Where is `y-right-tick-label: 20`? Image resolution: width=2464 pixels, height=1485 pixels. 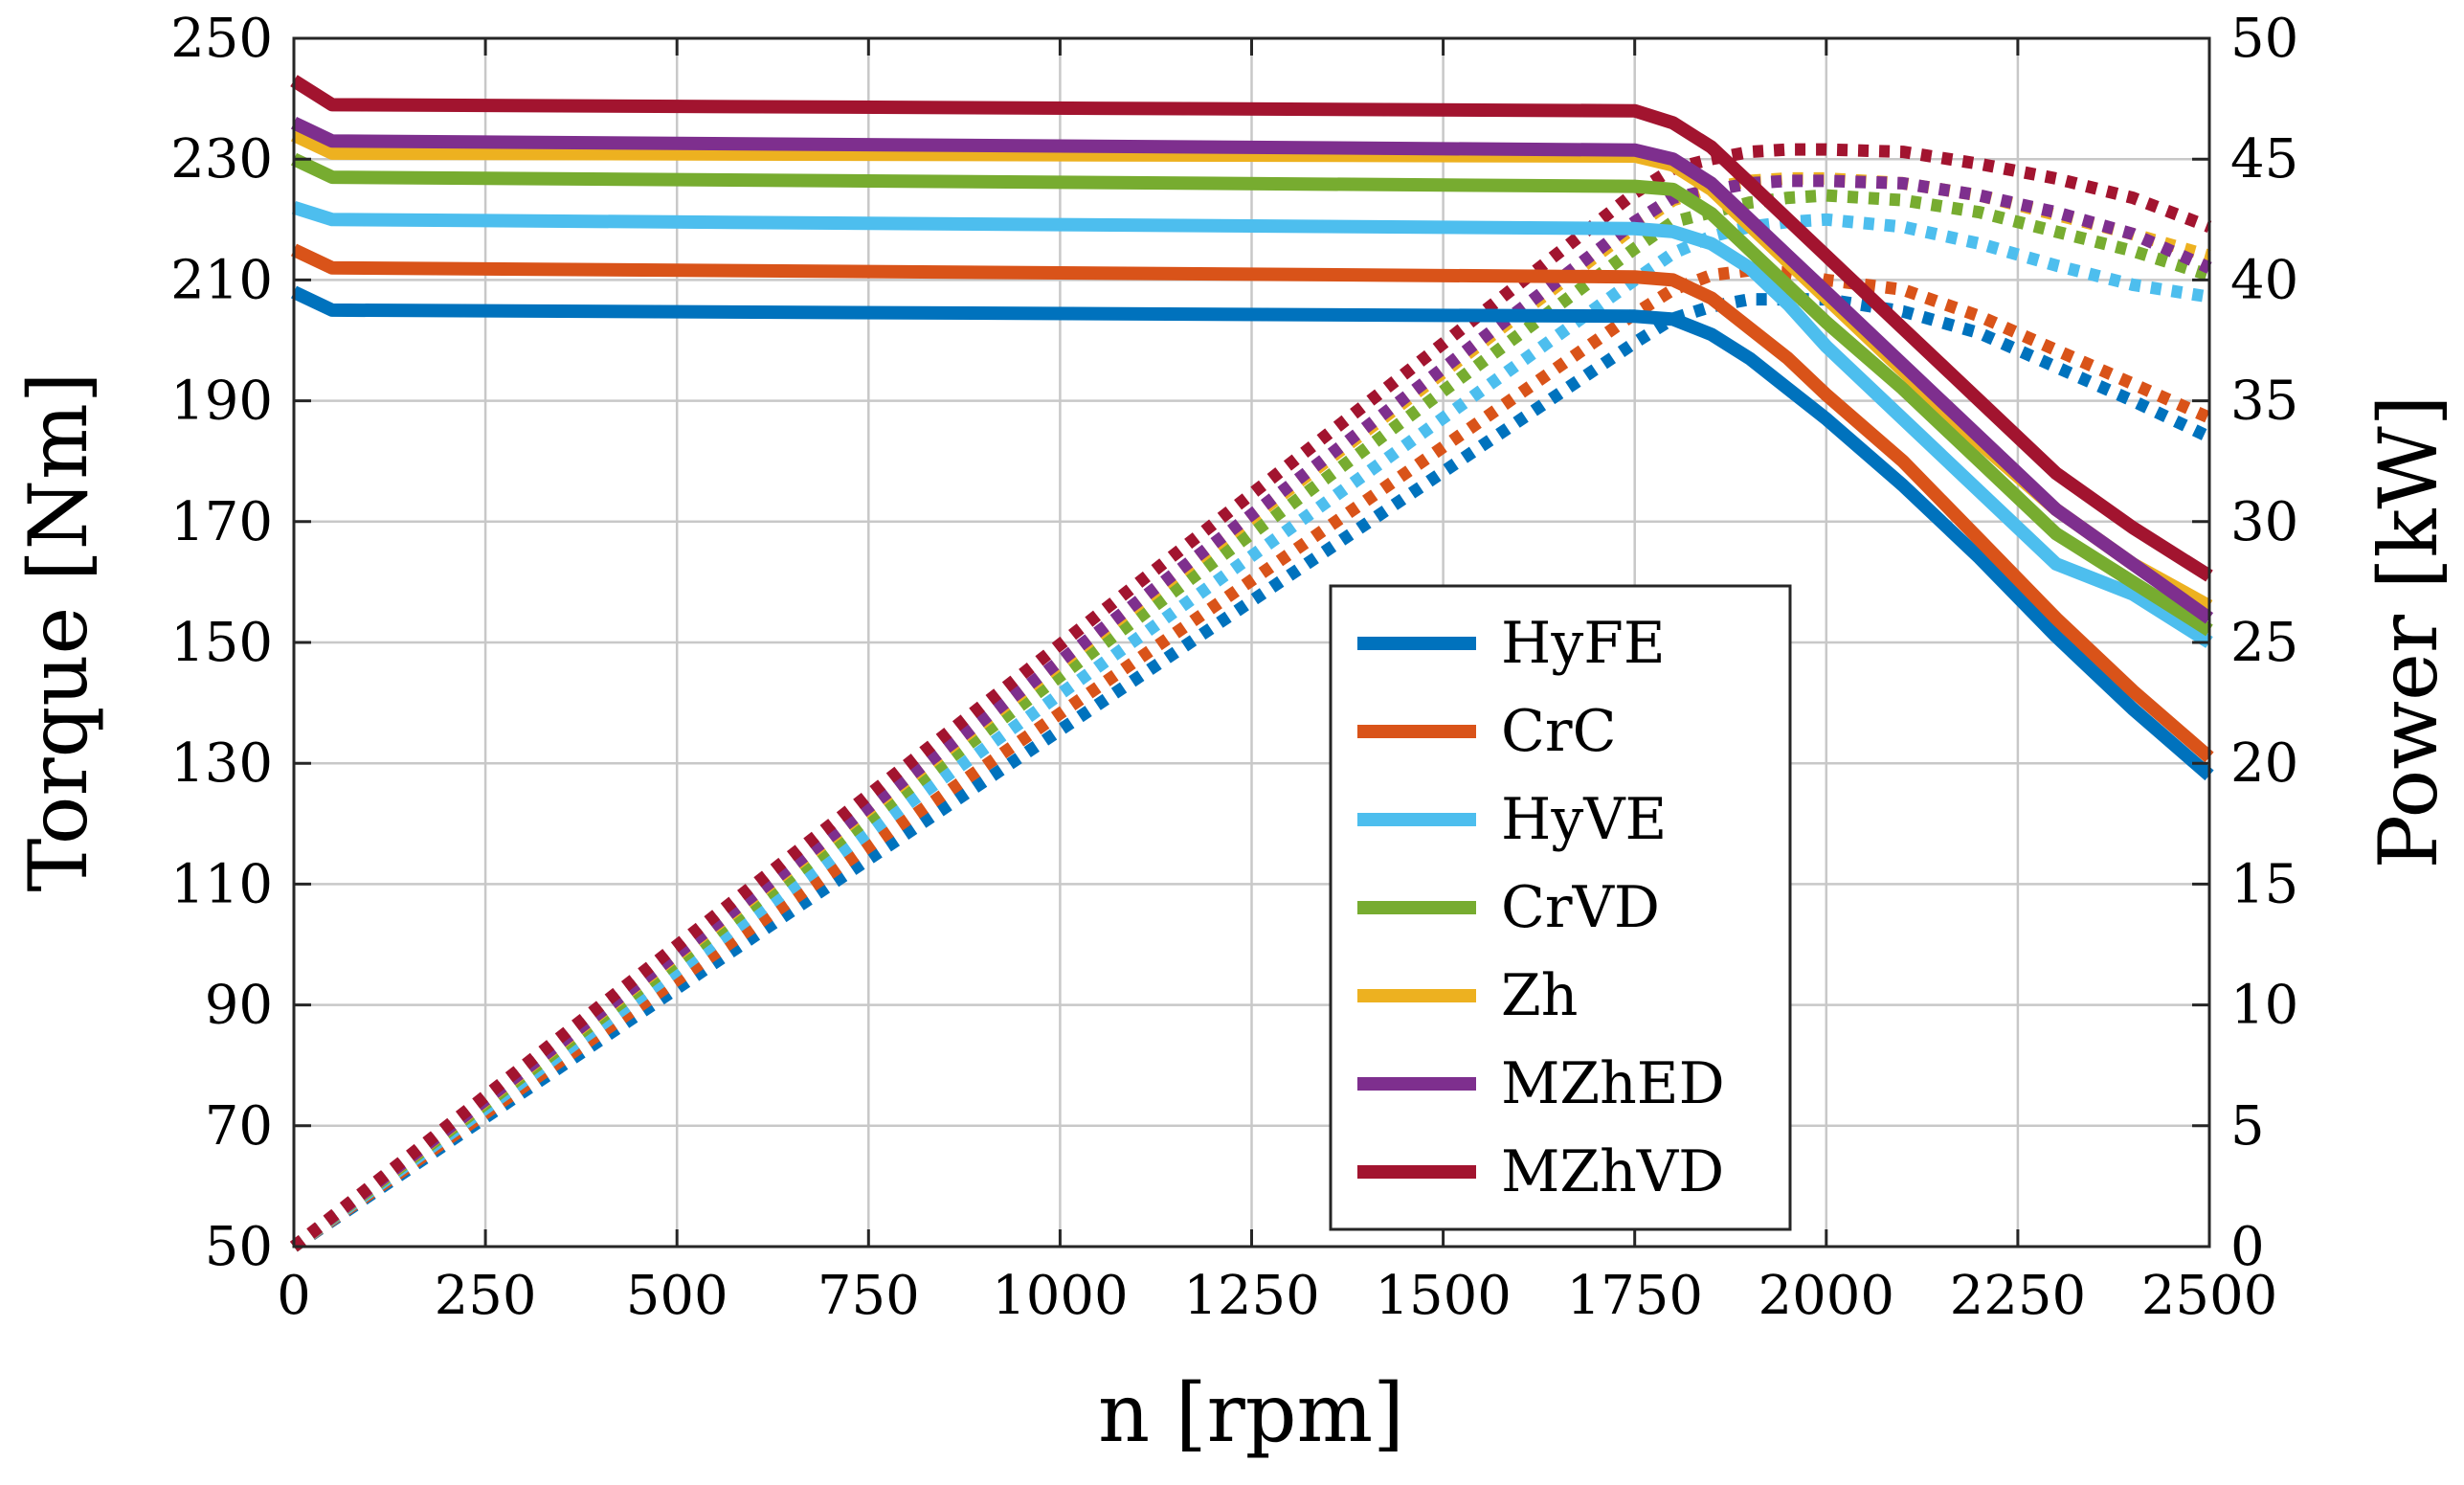 y-right-tick-label: 20 is located at coordinates (2264, 764).